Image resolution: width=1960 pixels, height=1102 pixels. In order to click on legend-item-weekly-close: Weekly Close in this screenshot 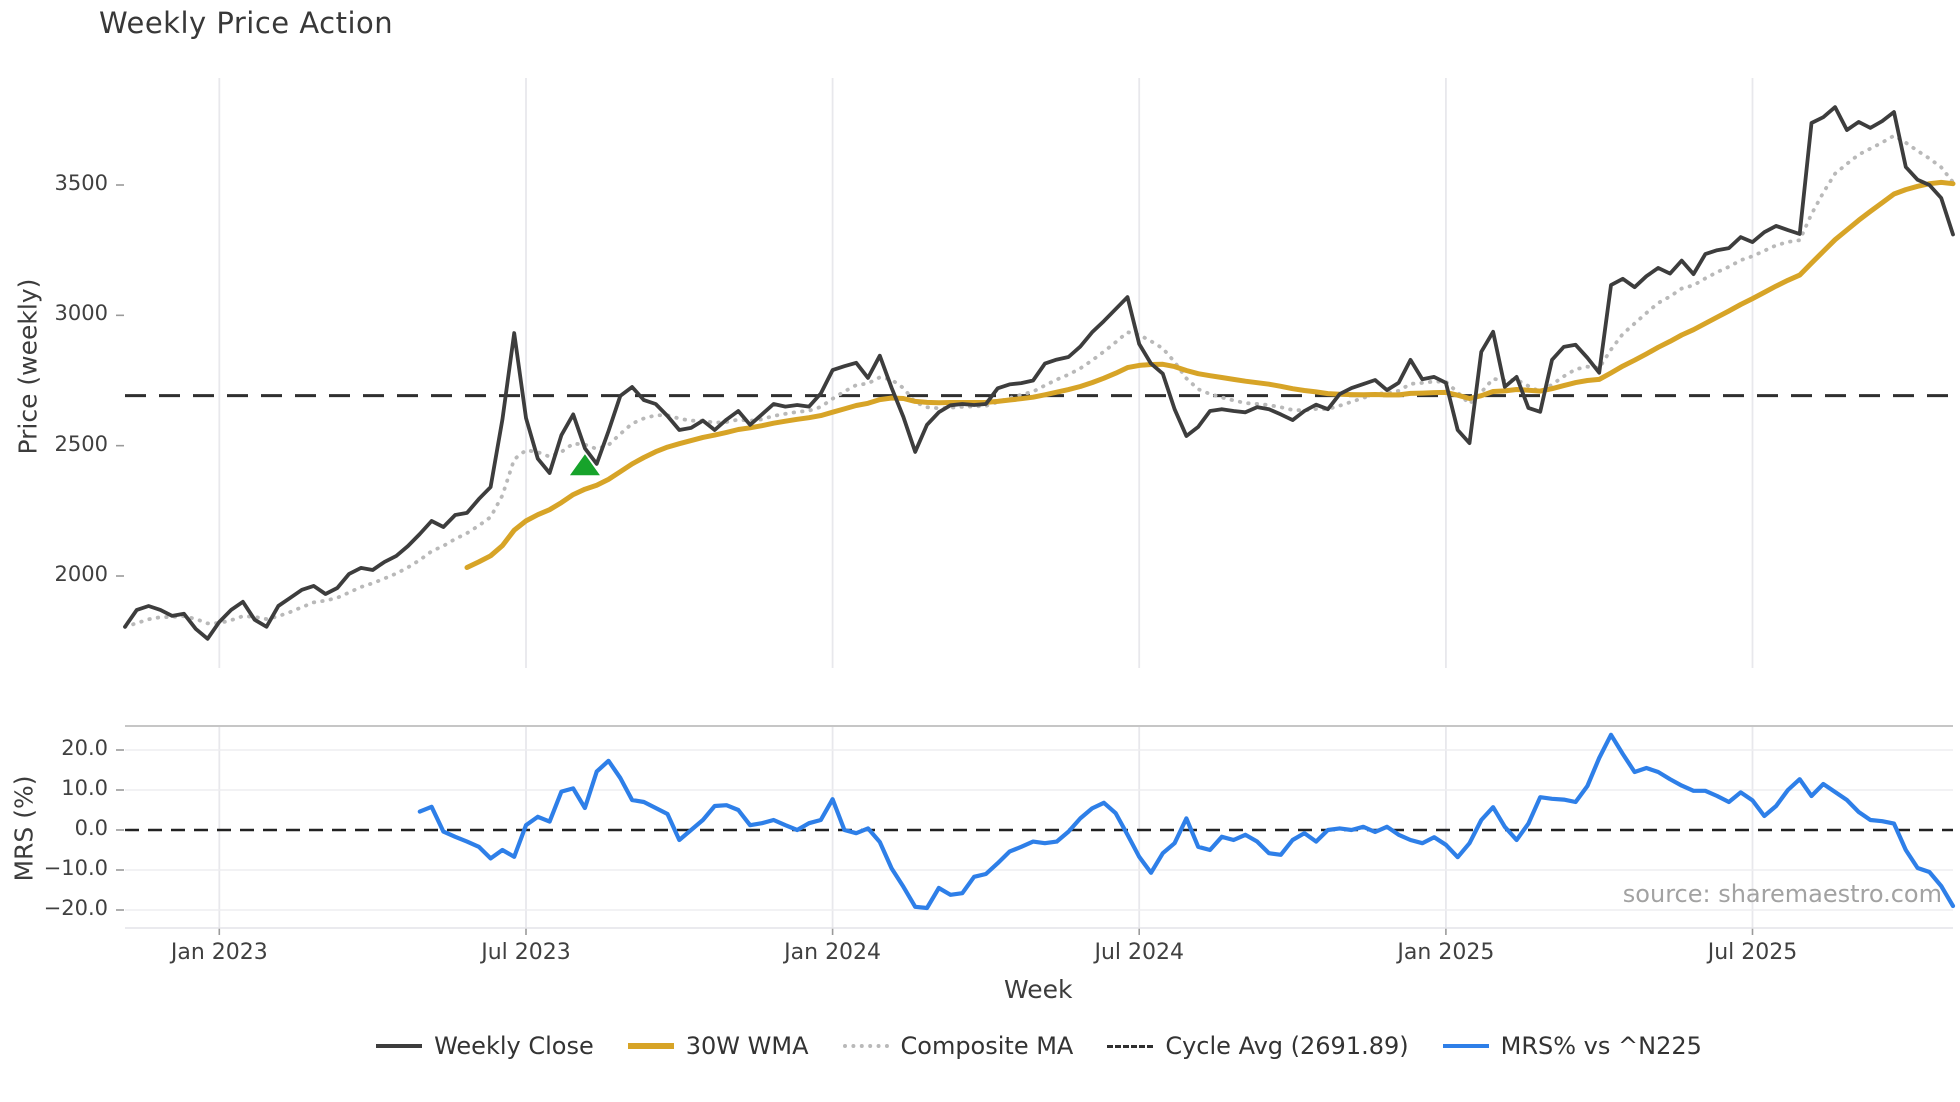, I will do `click(485, 1046)`.